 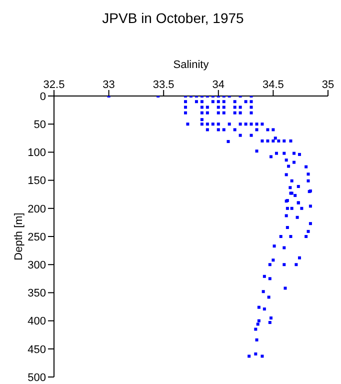 I want to click on y-tick-label: 200, so click(x=37, y=209).